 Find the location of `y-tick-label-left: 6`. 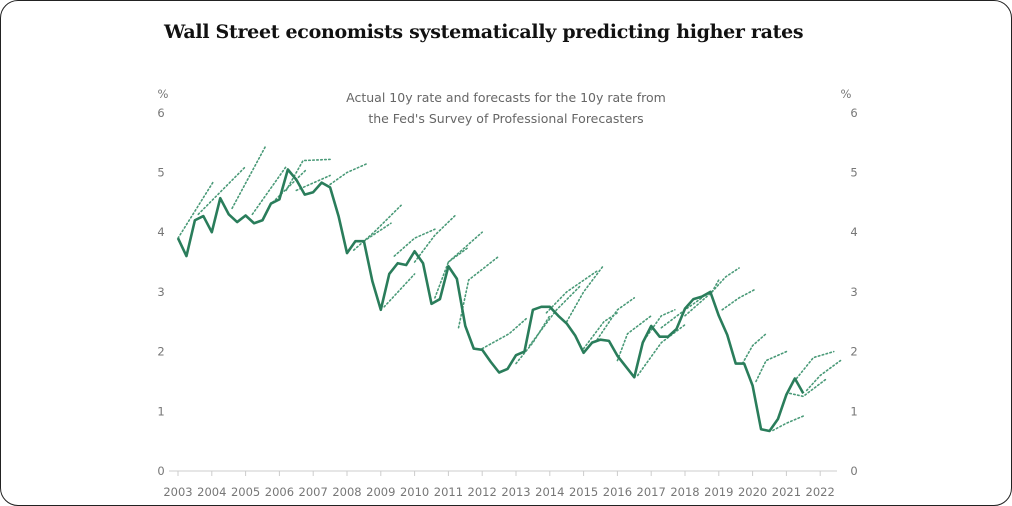

y-tick-label-left: 6 is located at coordinates (160, 113).